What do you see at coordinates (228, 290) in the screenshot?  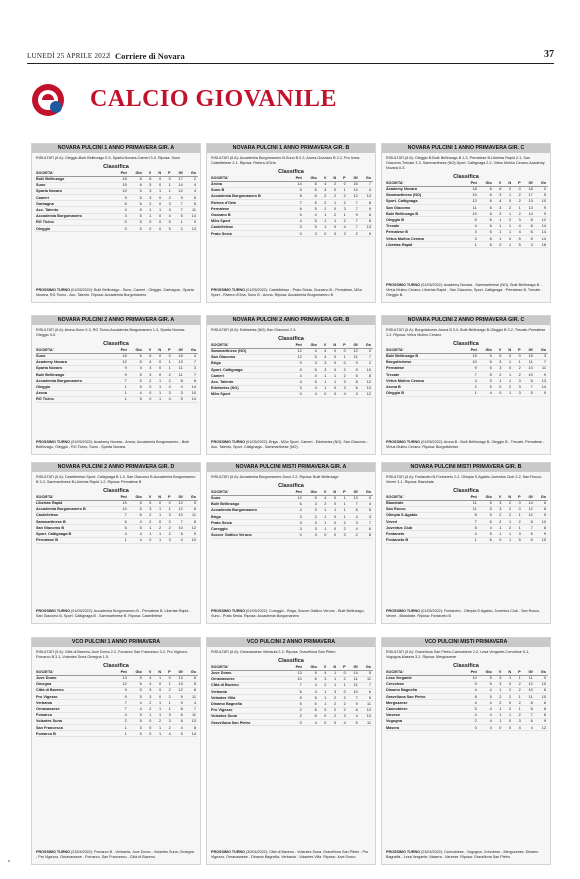 I see `next-round-label: PROSSIMO TURNO` at bounding box center [228, 290].